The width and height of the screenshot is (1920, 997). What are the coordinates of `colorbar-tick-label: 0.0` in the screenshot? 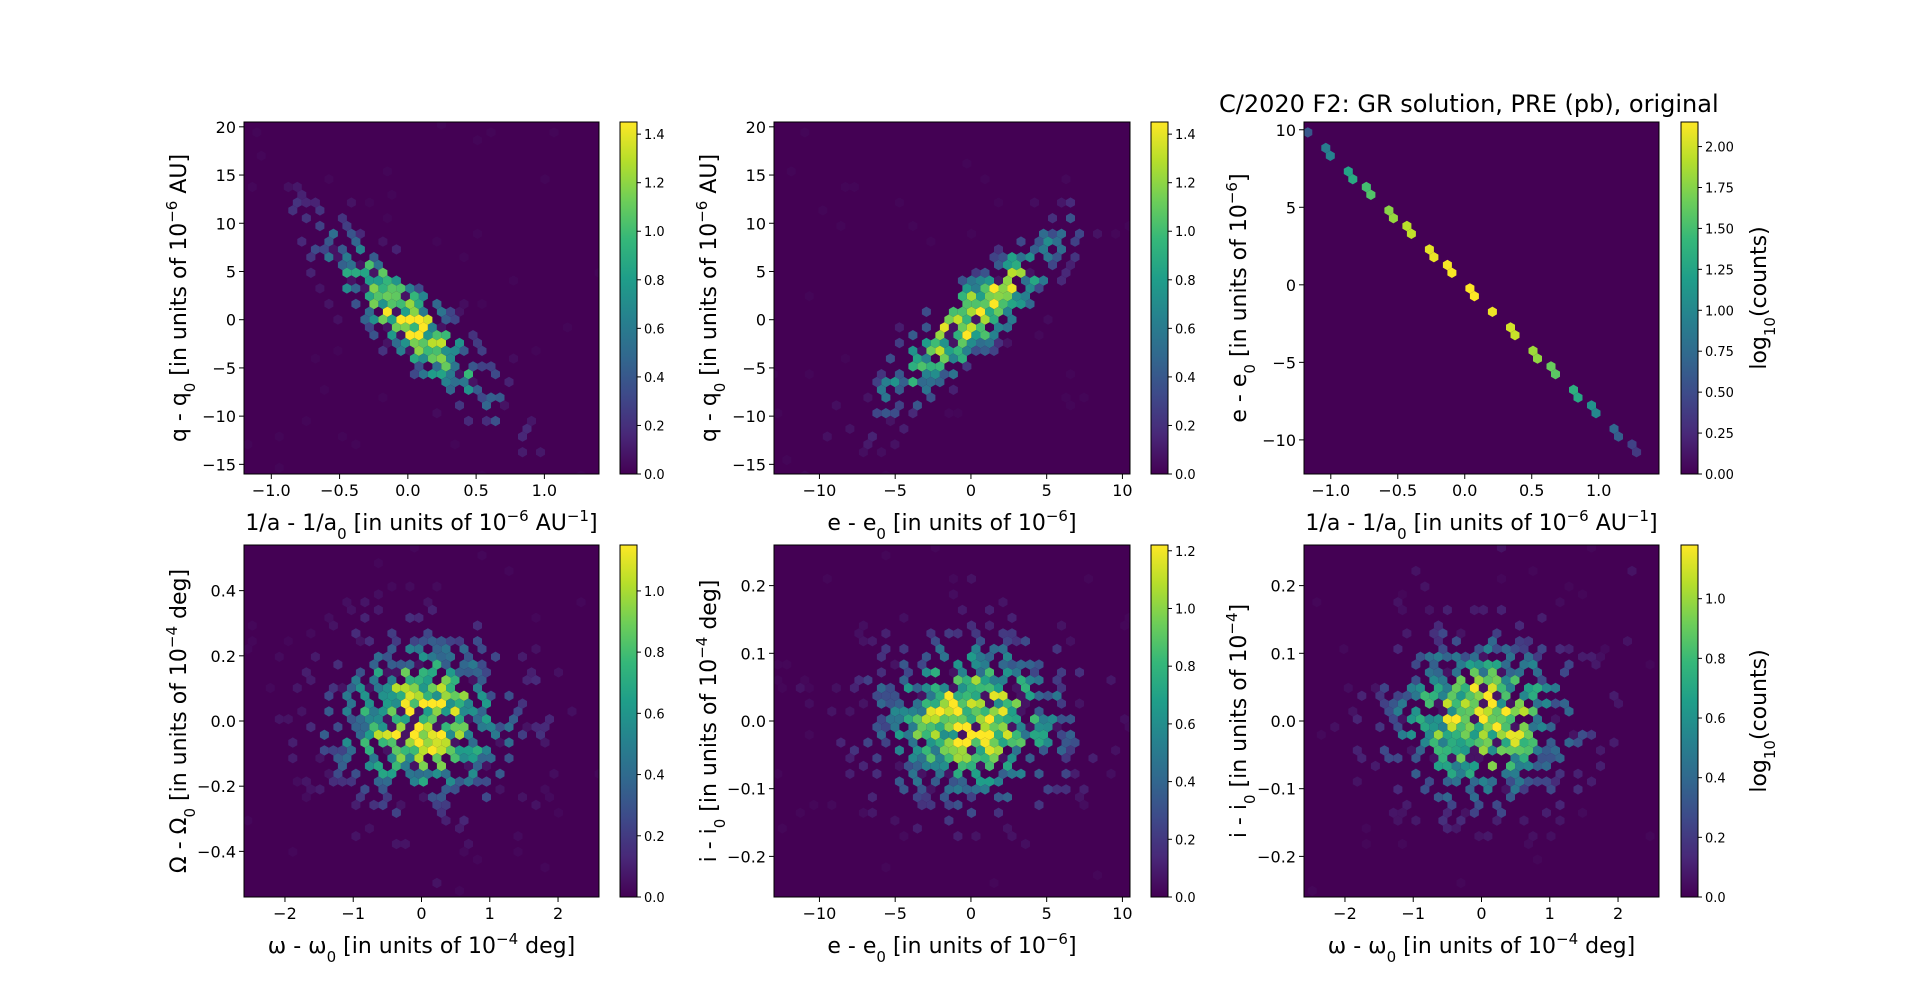 It's located at (1715, 898).